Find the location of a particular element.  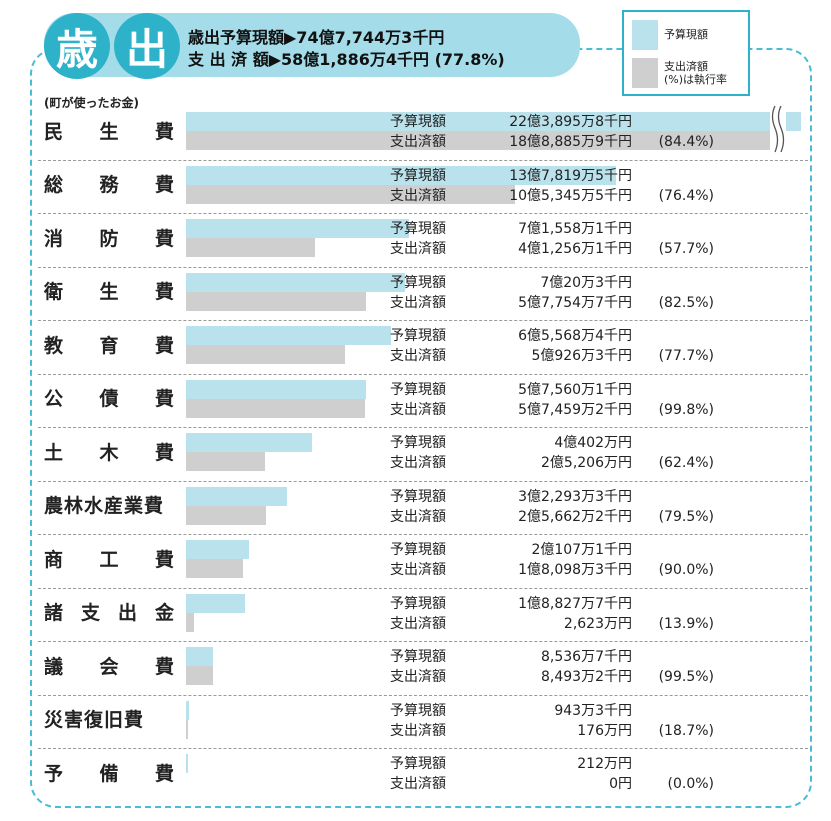

category-char: 生 is located at coordinates (109, 131).